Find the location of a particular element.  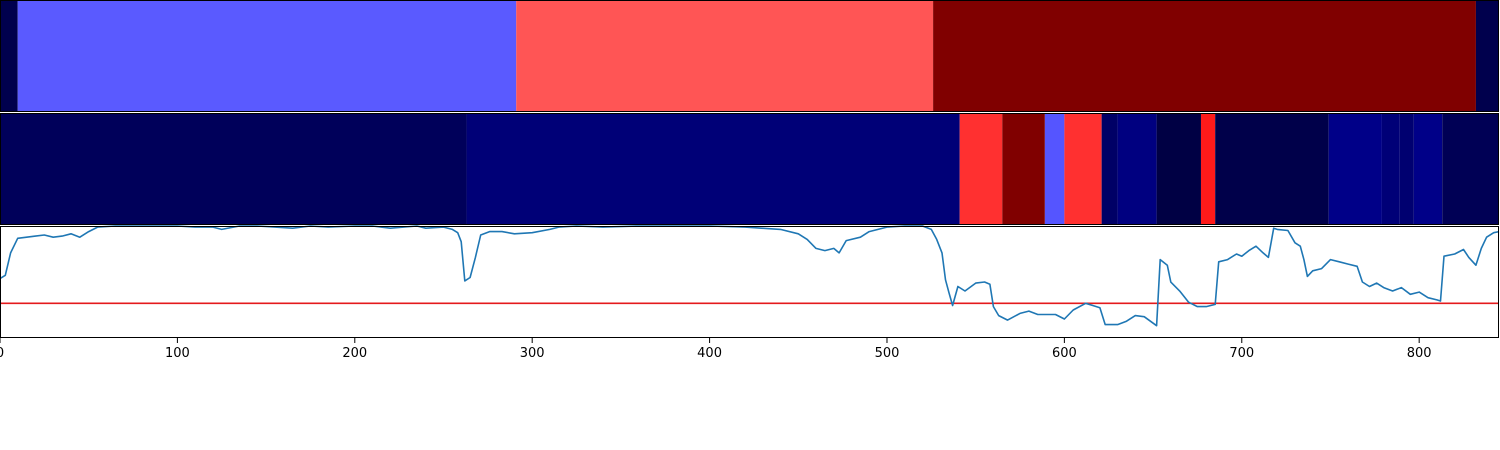

x-tick-label-4: 400 is located at coordinates (709, 353).